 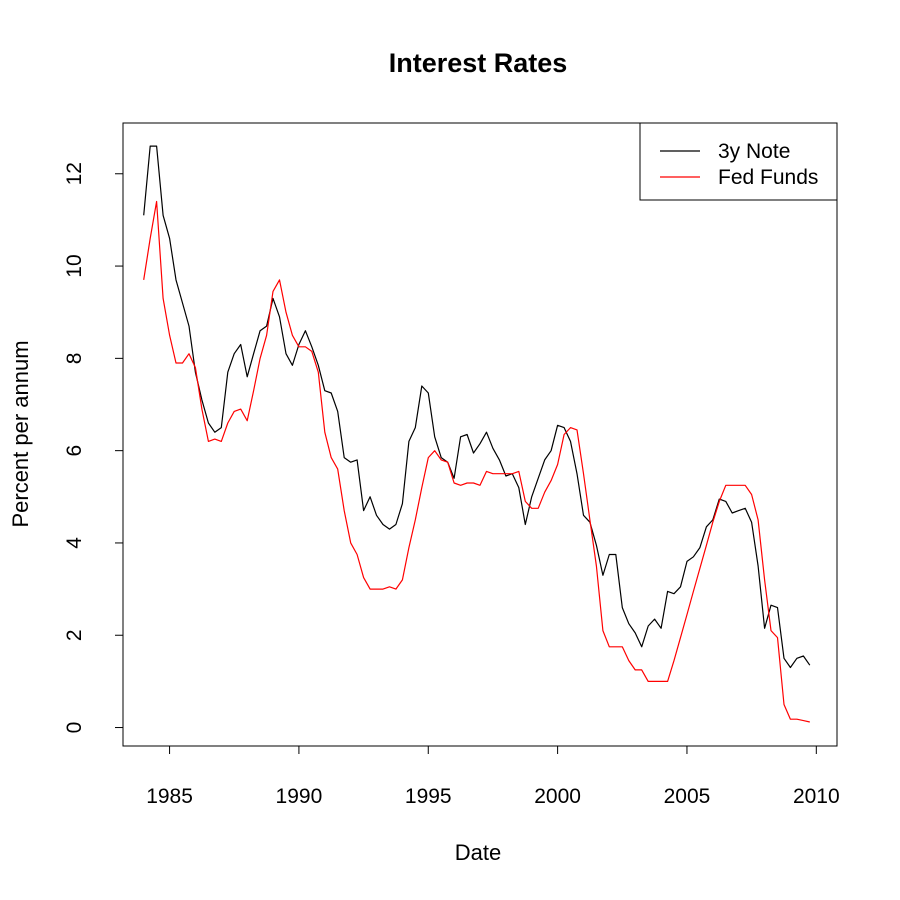 I want to click on chart-title: Interest Rates, so click(x=478, y=63).